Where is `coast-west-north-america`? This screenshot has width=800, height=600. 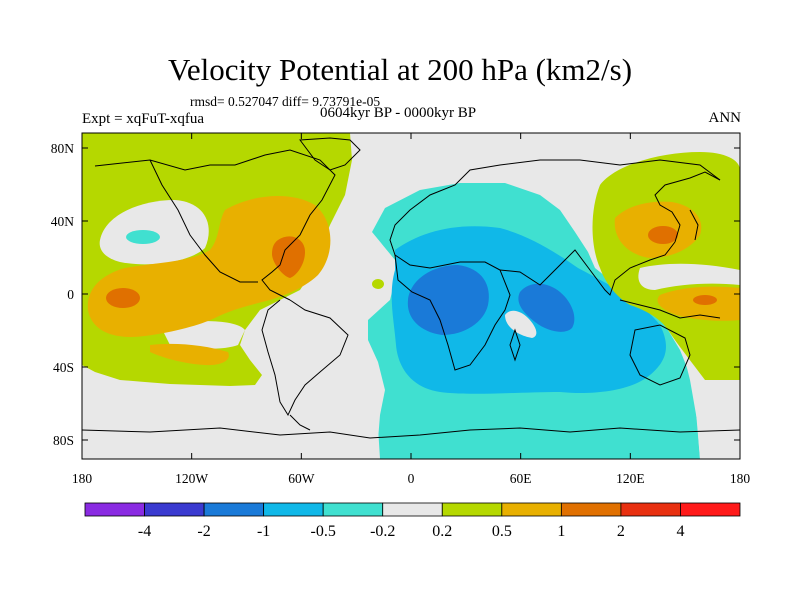
coast-west-north-america is located at coordinates (203, 221).